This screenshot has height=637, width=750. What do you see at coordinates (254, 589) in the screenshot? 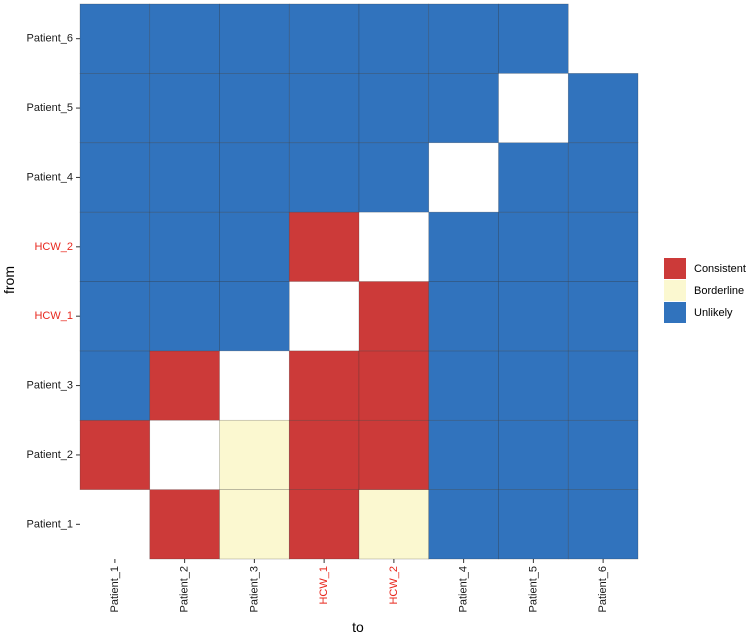
I see `x-tick-label-patient-3: Patient_3` at bounding box center [254, 589].